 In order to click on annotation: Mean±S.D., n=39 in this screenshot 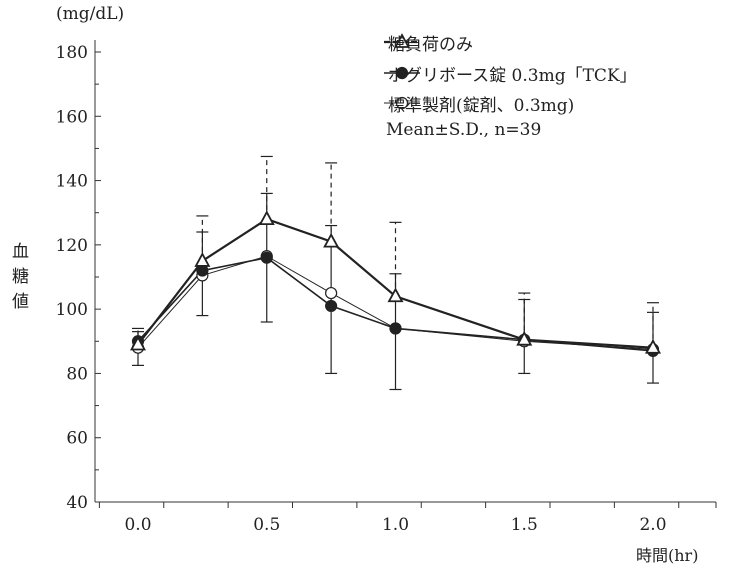, I will do `click(464, 130)`.